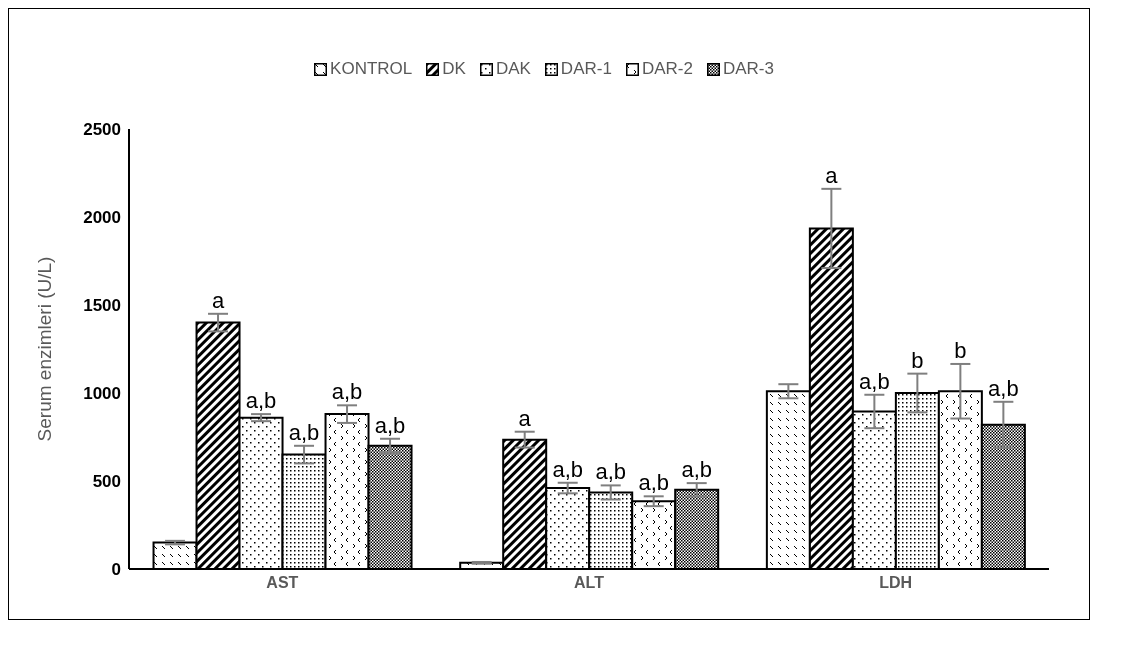 This screenshot has height=650, width=1121. I want to click on legend-label: DAR-1, so click(586, 69).